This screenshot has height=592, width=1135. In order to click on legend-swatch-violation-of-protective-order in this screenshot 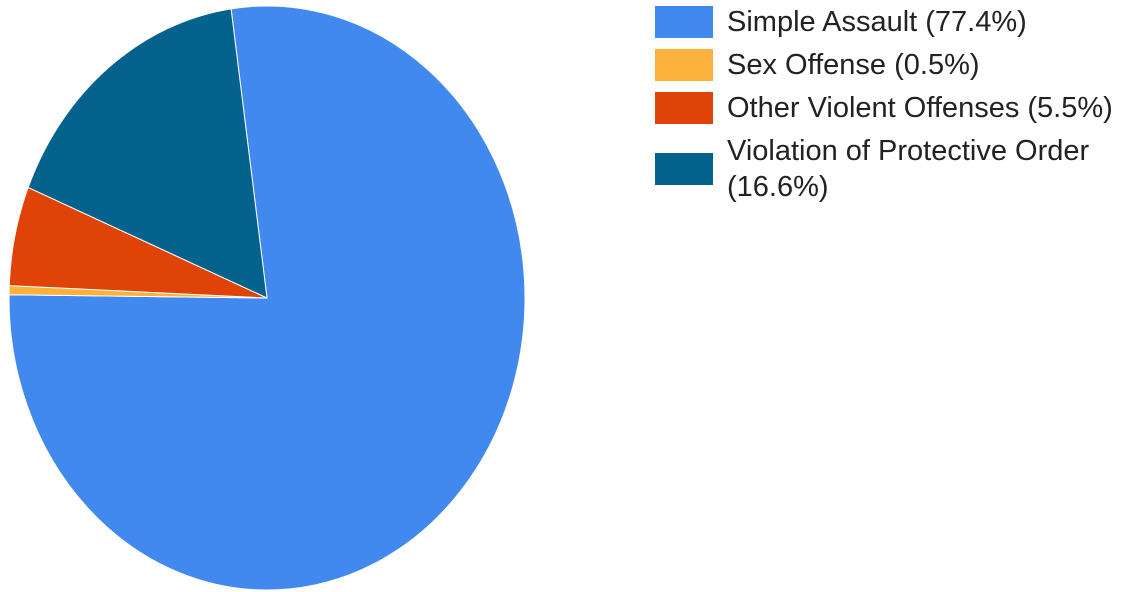, I will do `click(684, 169)`.